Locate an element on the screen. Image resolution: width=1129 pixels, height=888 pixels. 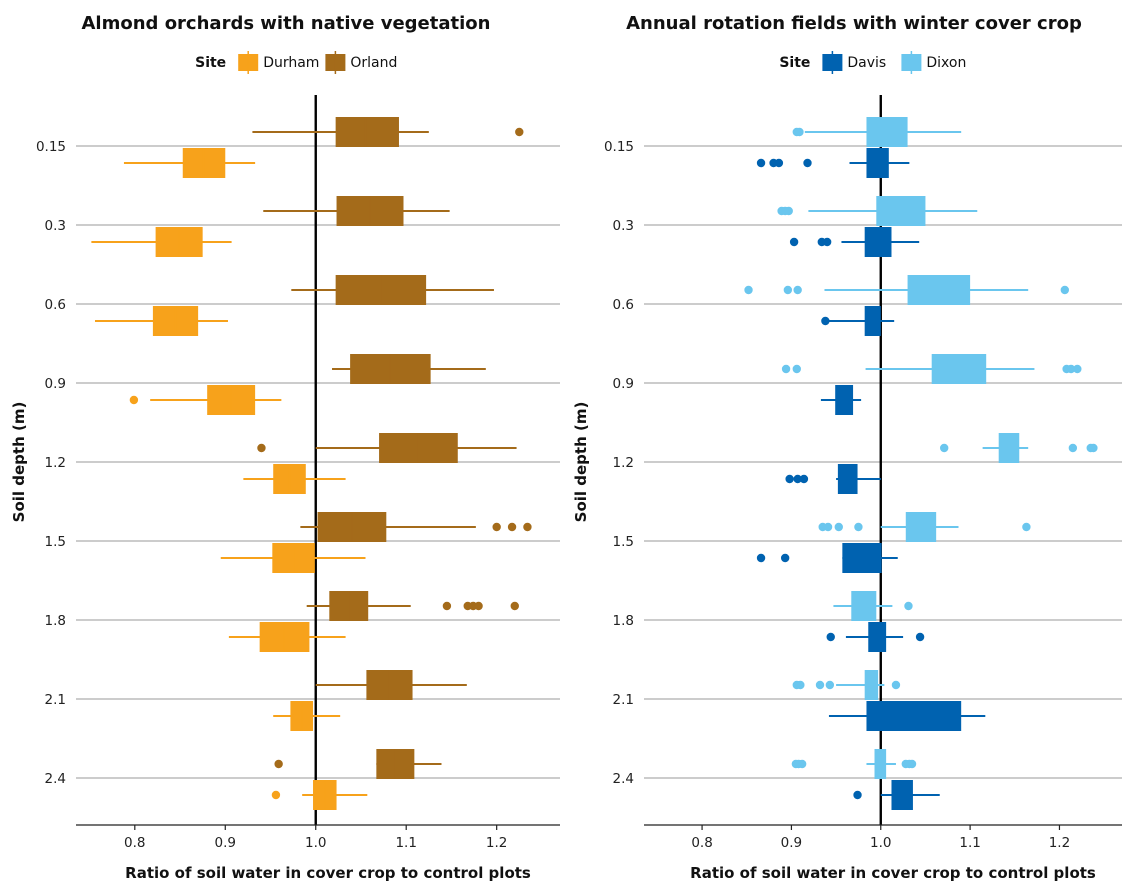
legend: Site Durham Orland is located at coordinates (296, 62).